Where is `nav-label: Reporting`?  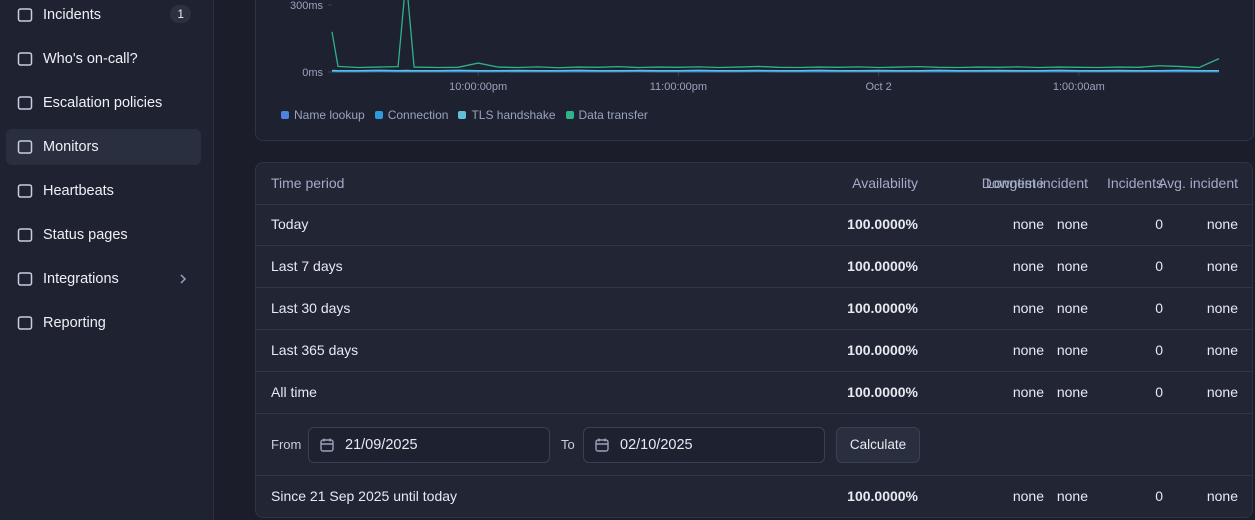
nav-label: Reporting is located at coordinates (74, 323).